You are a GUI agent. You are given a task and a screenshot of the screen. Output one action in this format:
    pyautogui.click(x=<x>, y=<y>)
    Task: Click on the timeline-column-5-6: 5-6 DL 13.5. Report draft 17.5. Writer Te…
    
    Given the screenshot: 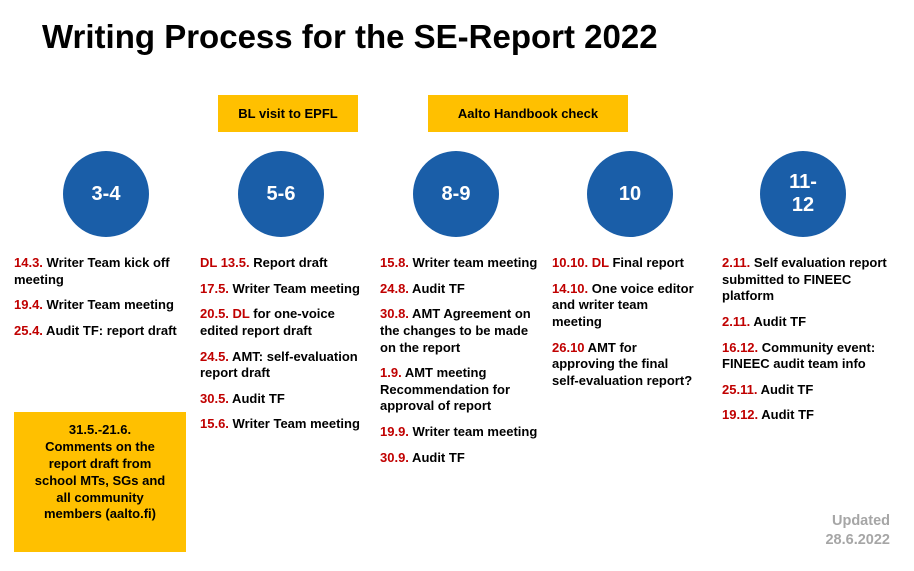 What is the action you would take?
    pyautogui.click(x=280, y=296)
    